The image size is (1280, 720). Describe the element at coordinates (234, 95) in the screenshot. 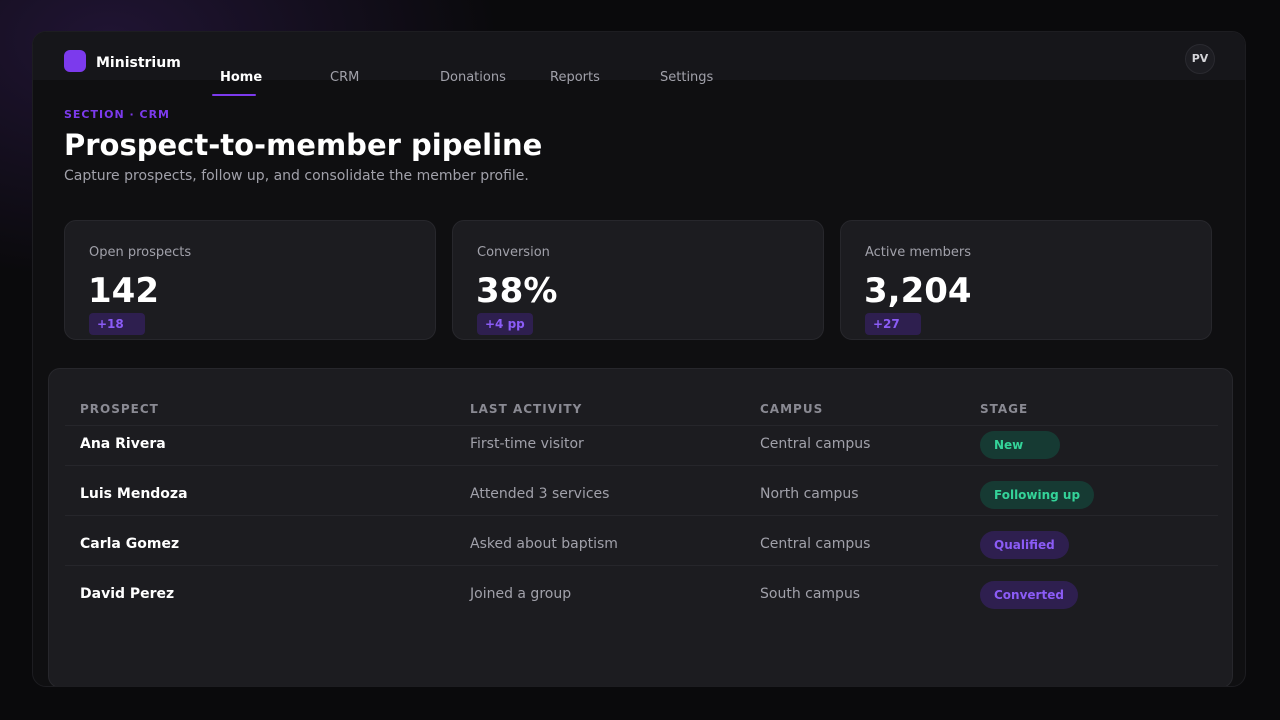

I see `active-tab-indicator` at that location.